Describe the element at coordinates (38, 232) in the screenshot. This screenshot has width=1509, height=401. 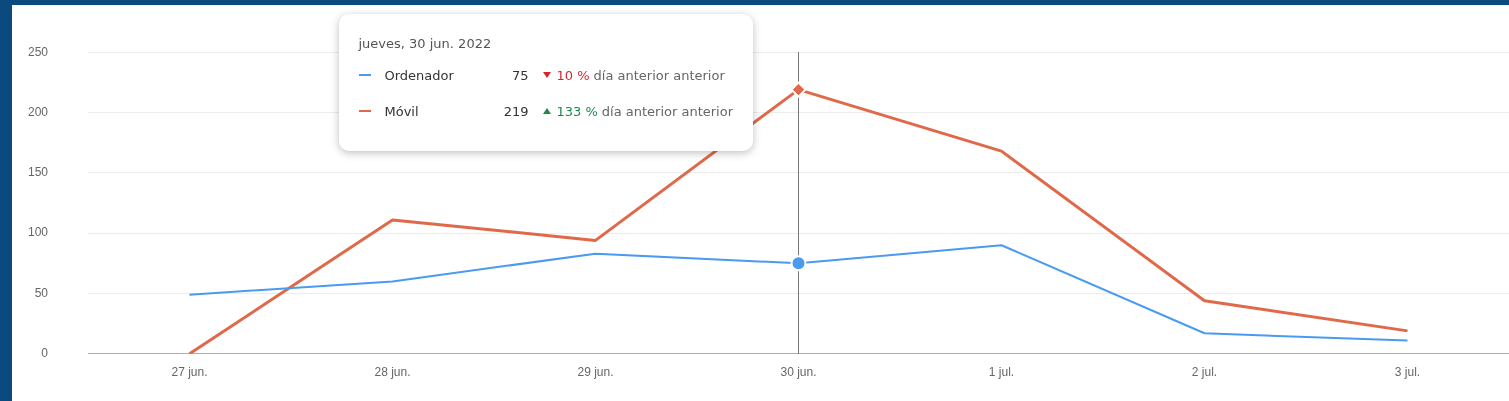
I see `y-tick-label: 100` at that location.